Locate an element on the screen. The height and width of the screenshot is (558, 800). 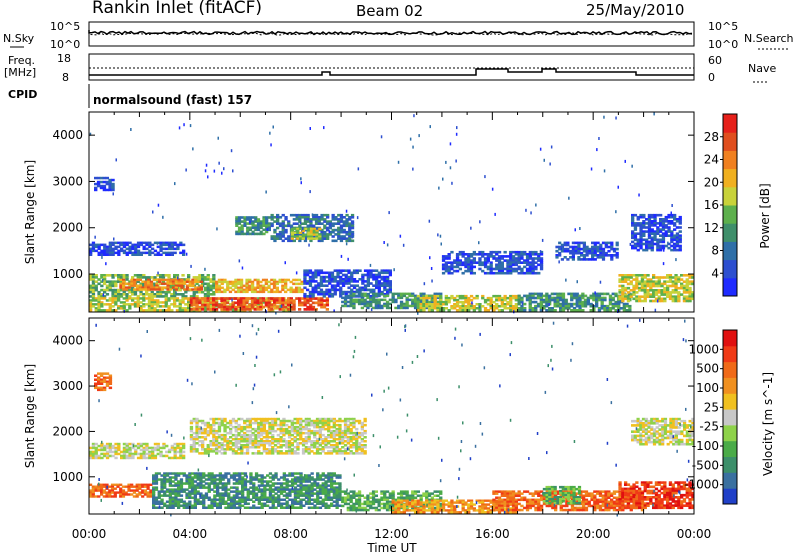
power-ylabel: Slant Range [km] is located at coordinates (30, 212).